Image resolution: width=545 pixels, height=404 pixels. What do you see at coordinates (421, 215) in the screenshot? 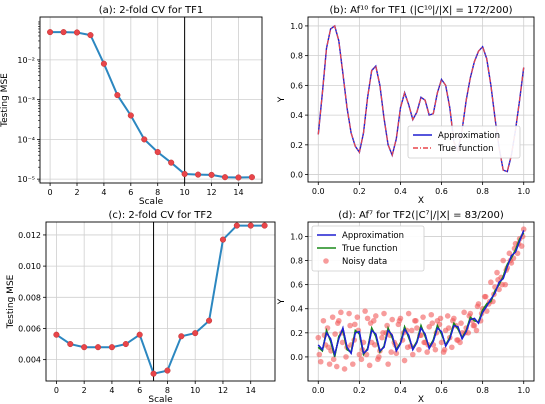
I see `chart-title: (d): Af⁷ for TF2(|C⁷|/|X| = 83/200)` at bounding box center [421, 215].